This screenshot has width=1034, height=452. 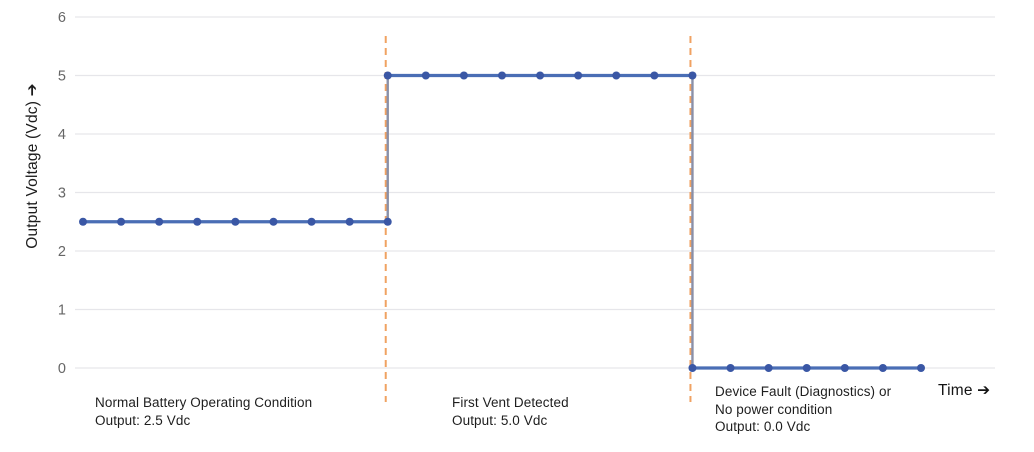 What do you see at coordinates (500, 420) in the screenshot?
I see `annotation-line: Output: 5.0 Vdc` at bounding box center [500, 420].